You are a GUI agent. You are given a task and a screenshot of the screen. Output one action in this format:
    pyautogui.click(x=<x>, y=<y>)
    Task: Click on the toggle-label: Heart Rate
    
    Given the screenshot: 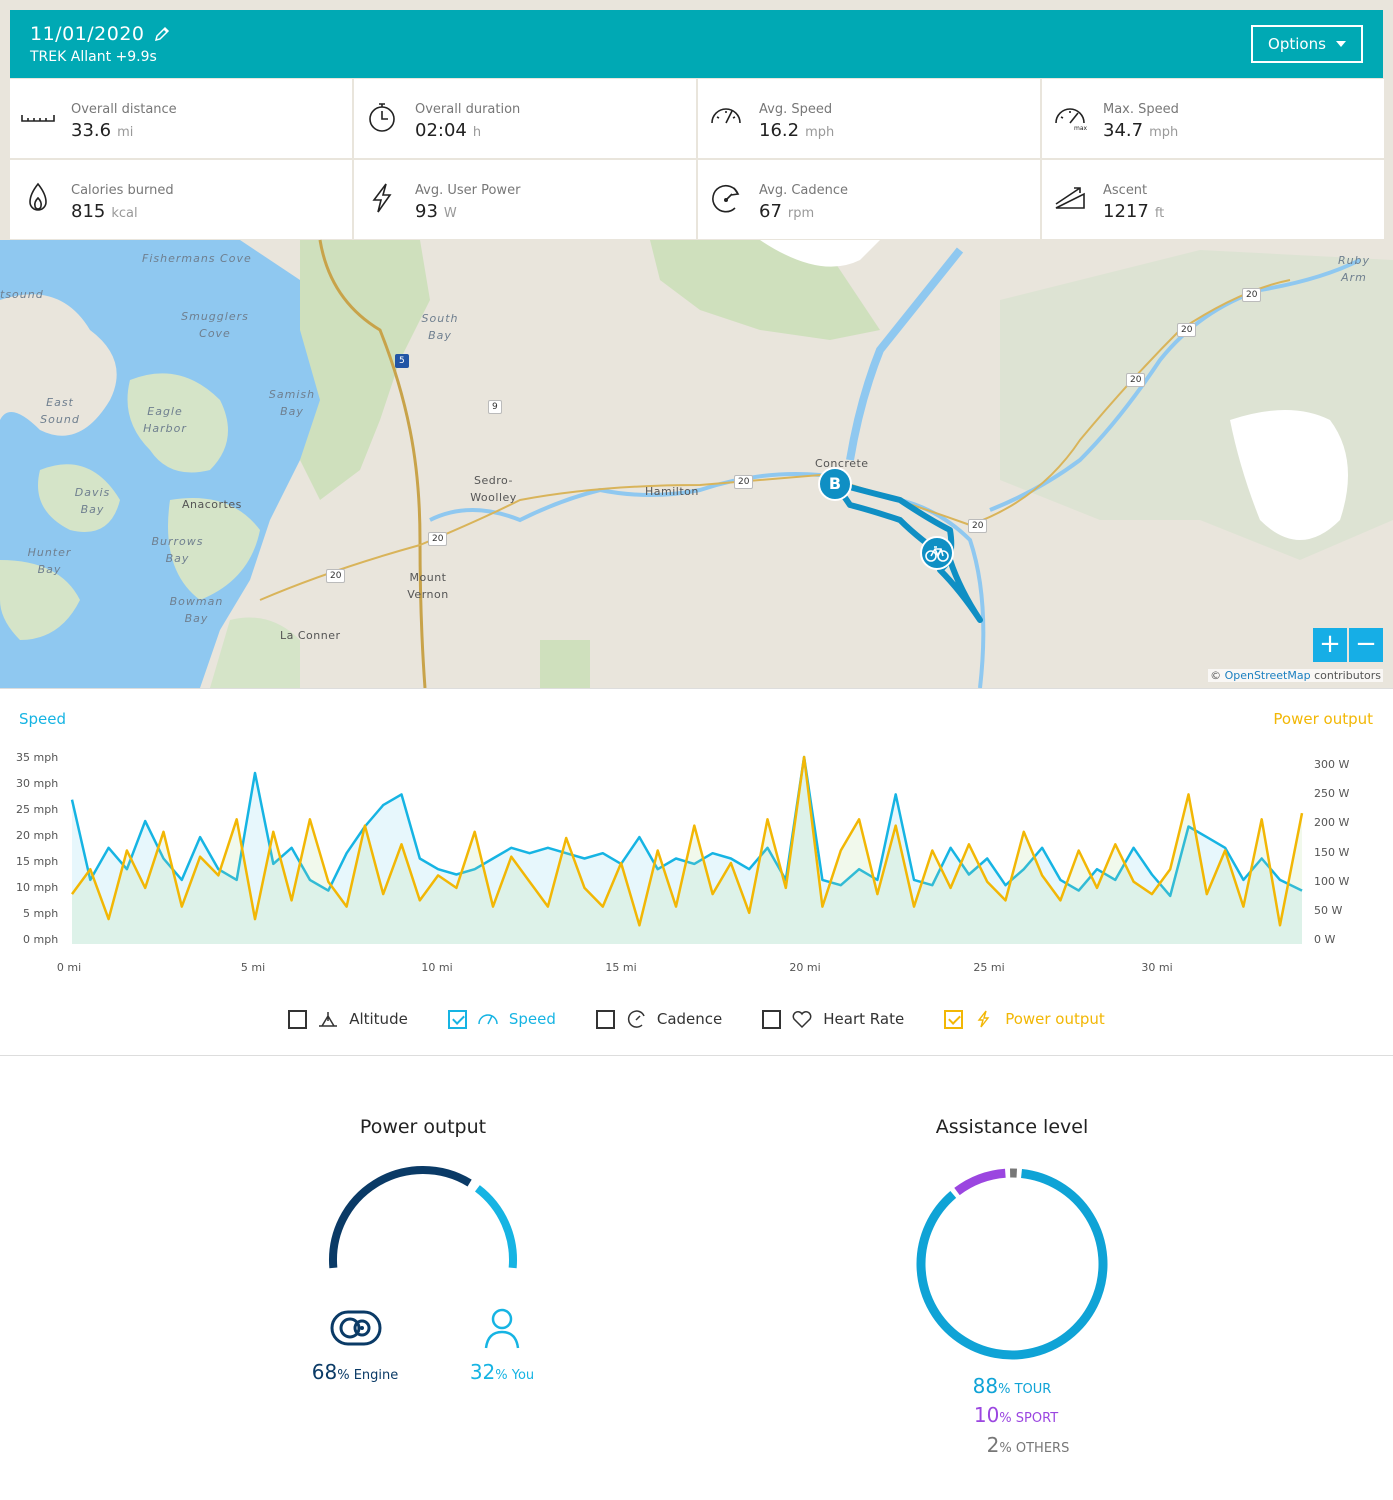 What is the action you would take?
    pyautogui.click(x=864, y=1019)
    